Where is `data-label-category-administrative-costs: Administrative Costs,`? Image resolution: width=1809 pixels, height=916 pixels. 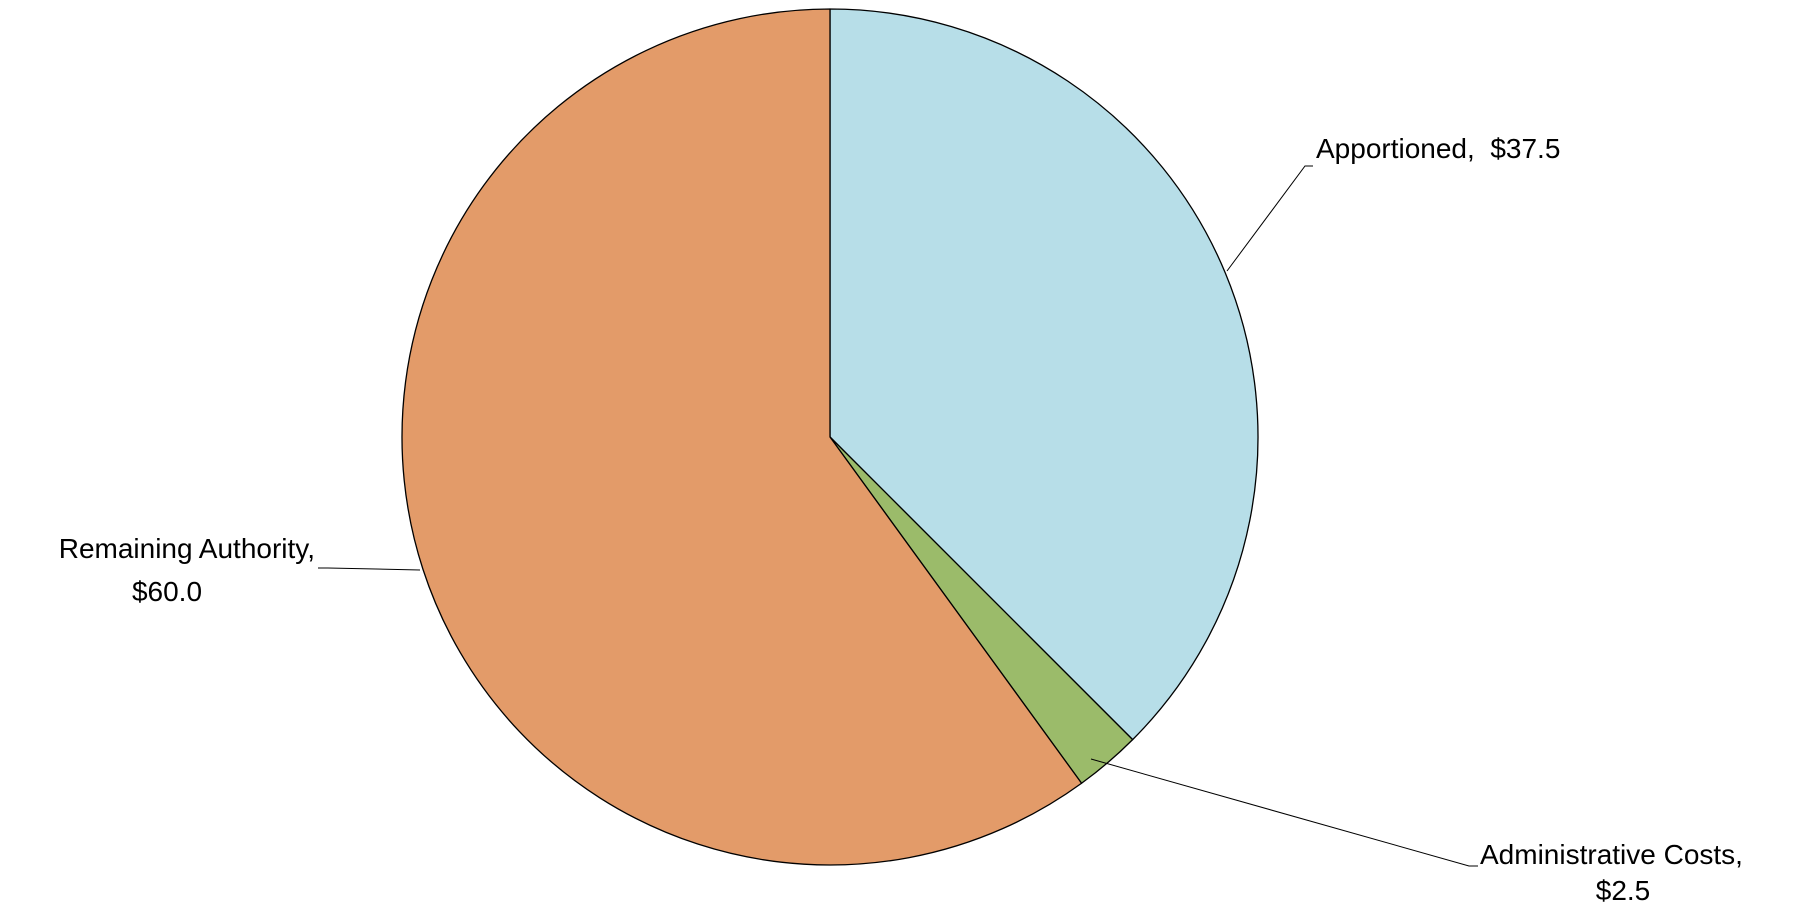 data-label-category-administrative-costs: Administrative Costs, is located at coordinates (1611, 854).